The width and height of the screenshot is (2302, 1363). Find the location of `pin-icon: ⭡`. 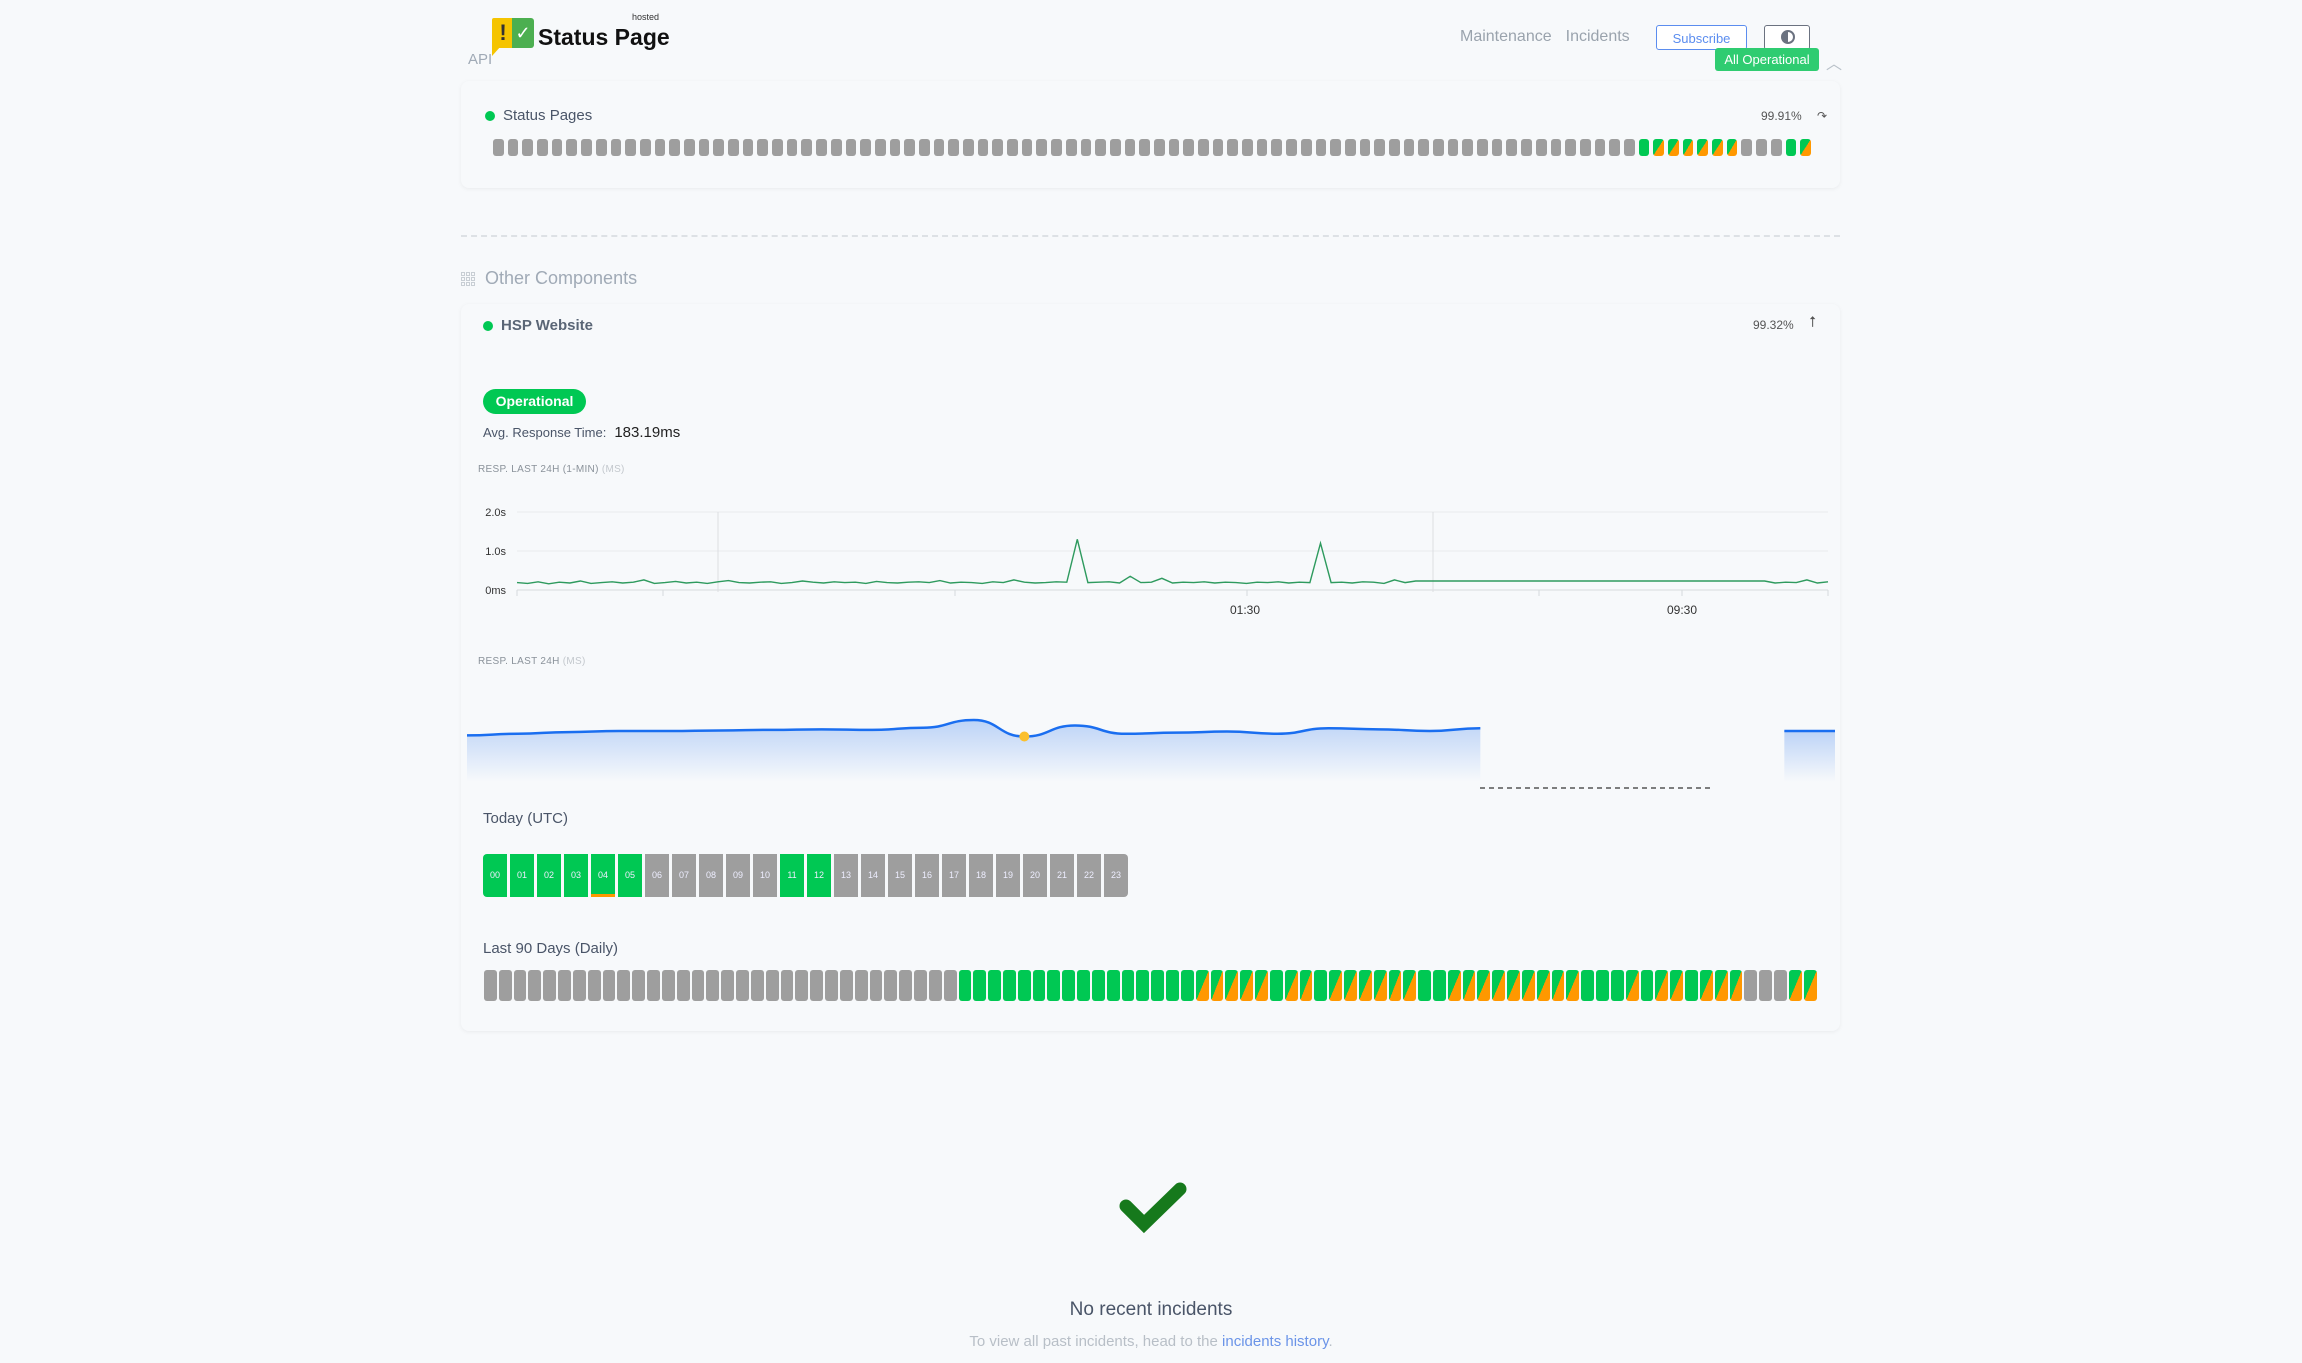

pin-icon: ⭡ is located at coordinates (1813, 322).